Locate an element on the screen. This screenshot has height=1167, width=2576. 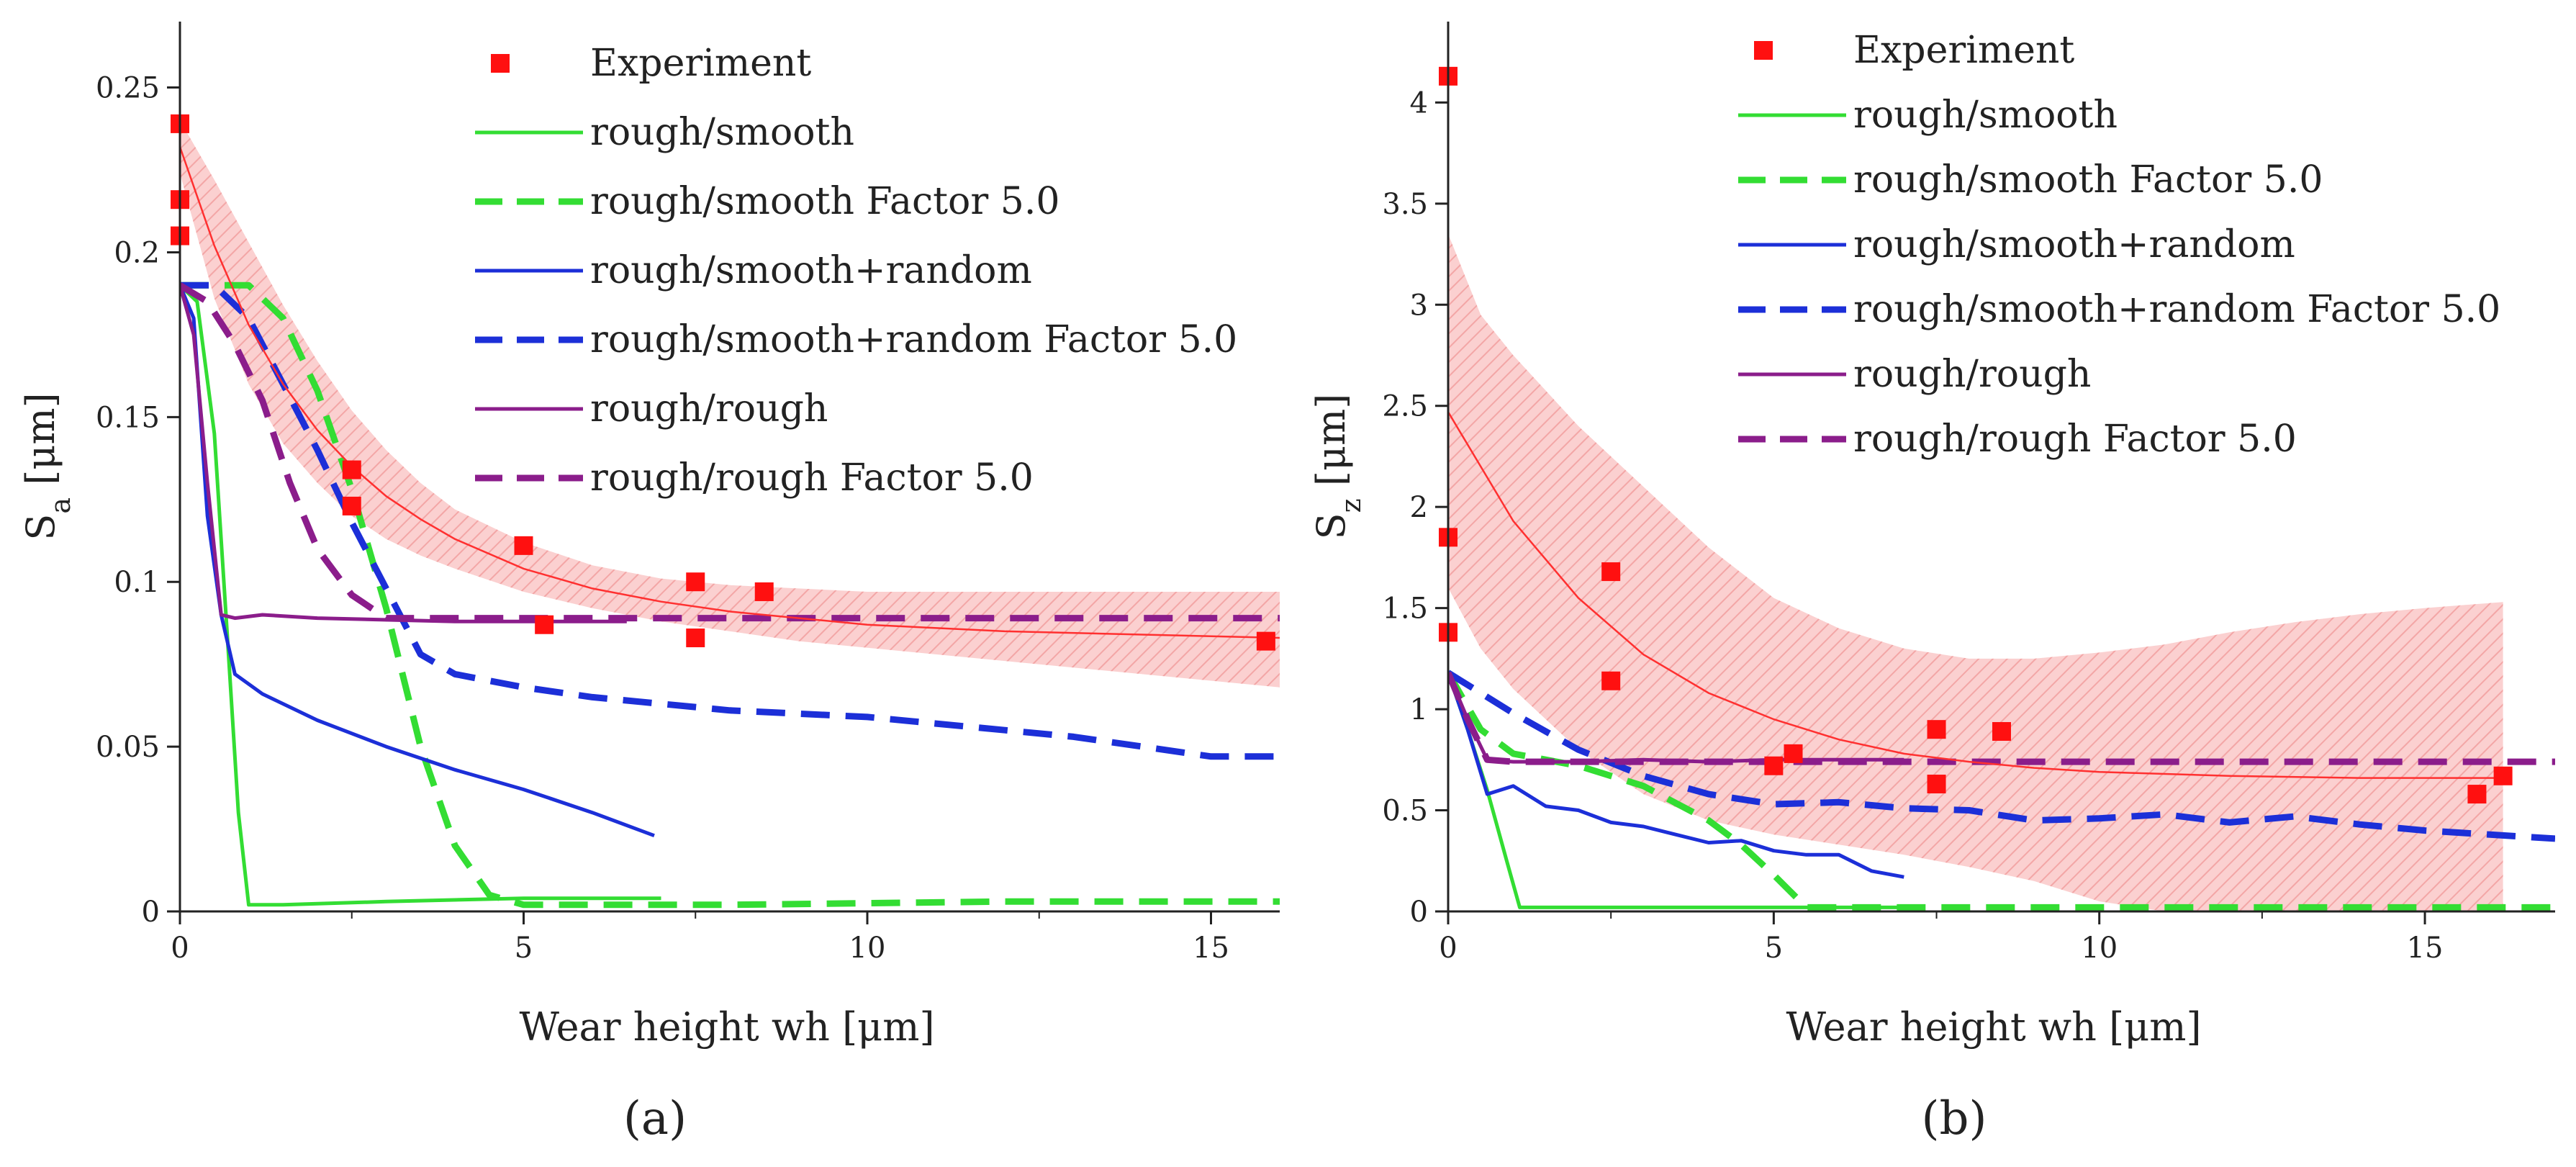
y-tick-label: 0.25 is located at coordinates (128, 88).